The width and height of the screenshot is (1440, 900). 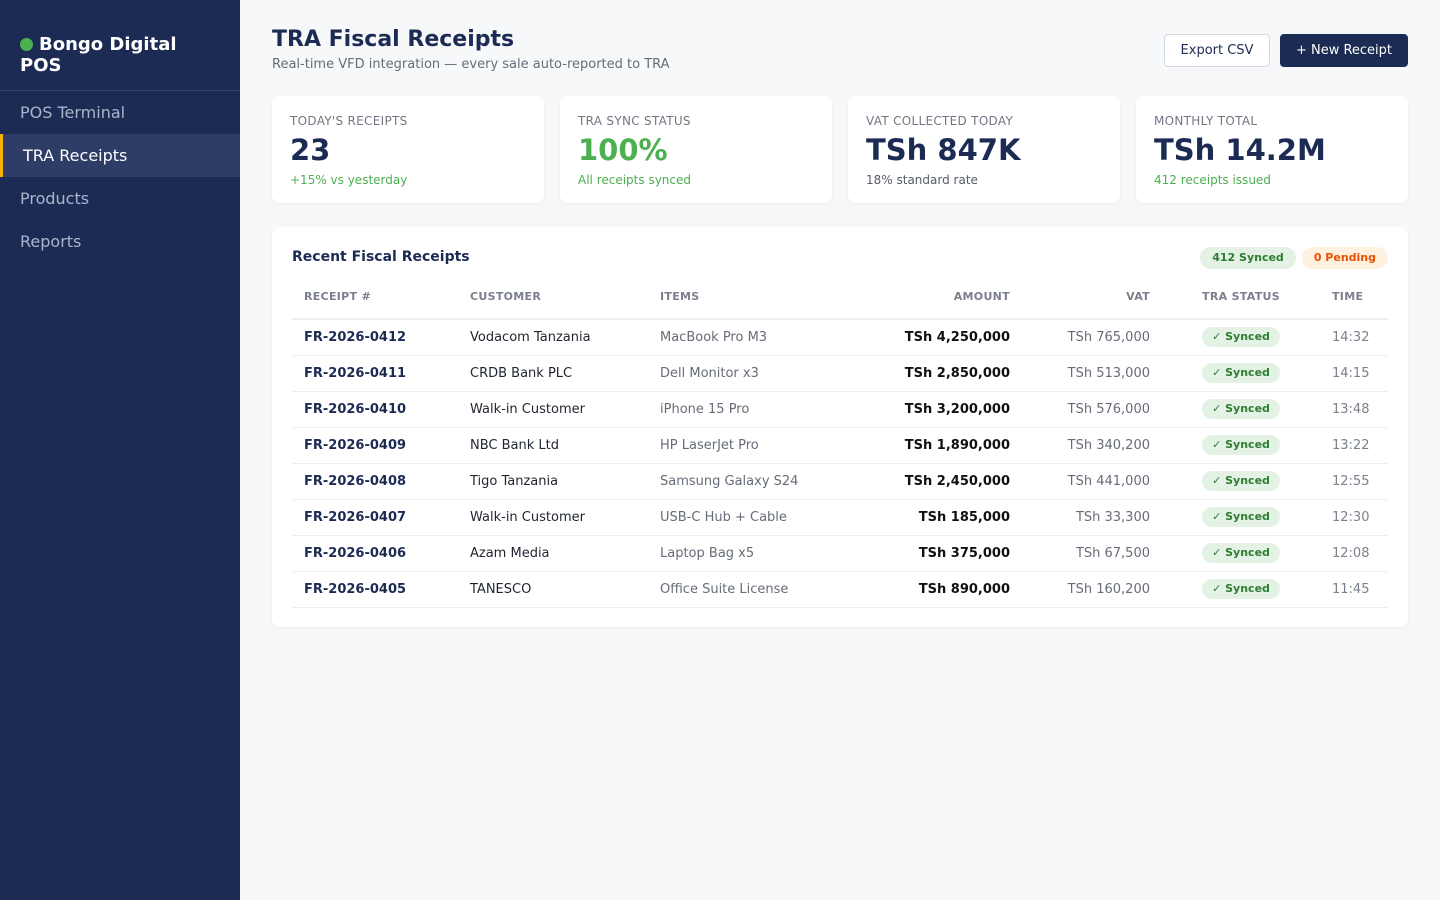 What do you see at coordinates (553, 481) in the screenshot?
I see `customer-name: Tigo Tanzania` at bounding box center [553, 481].